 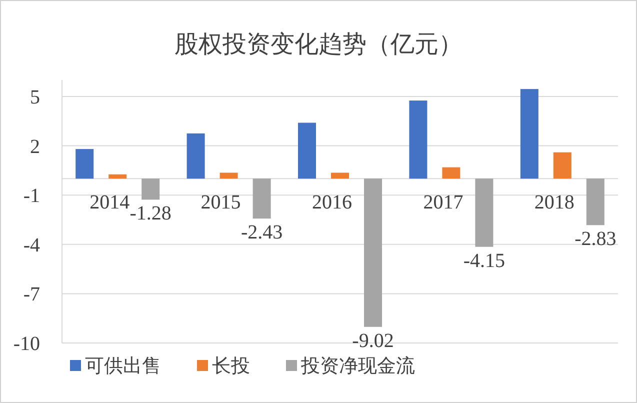 I want to click on y-tick-label: -10, so click(x=26, y=344).